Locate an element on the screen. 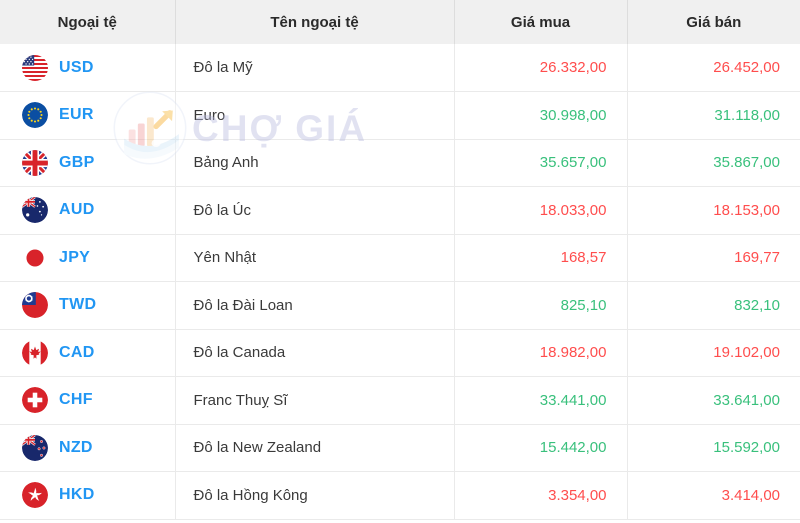  flag-us-icon is located at coordinates (35, 67).